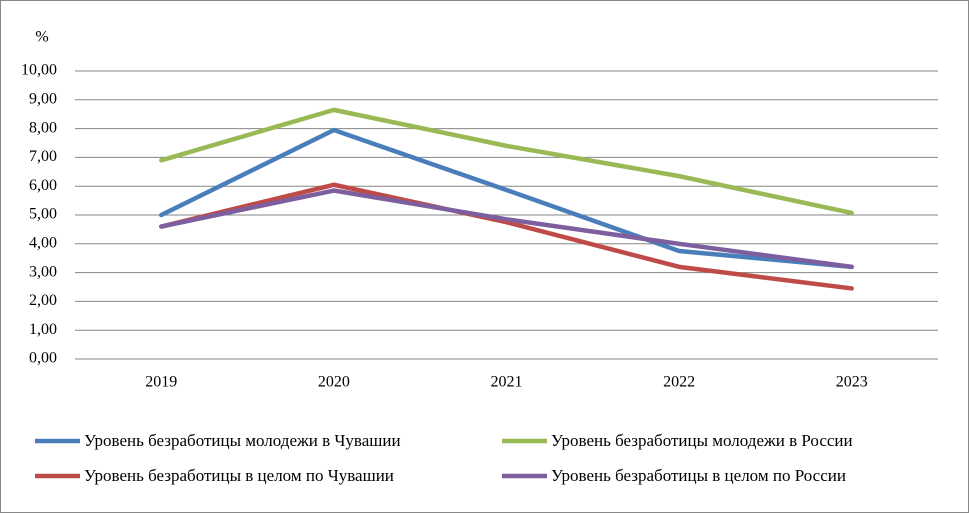  I want to click on data-line, so click(506, 229).